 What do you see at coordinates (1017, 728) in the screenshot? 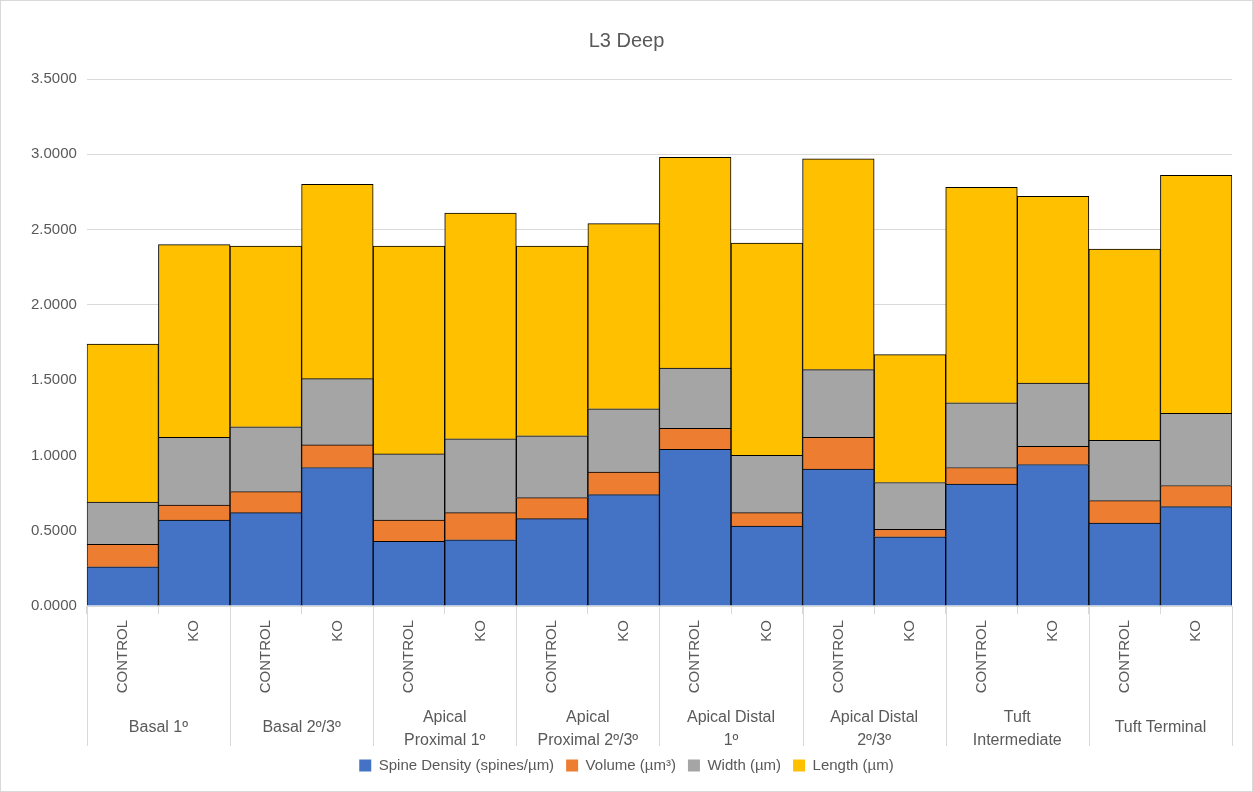
I see `text: Tuft Intermediate` at bounding box center [1017, 728].